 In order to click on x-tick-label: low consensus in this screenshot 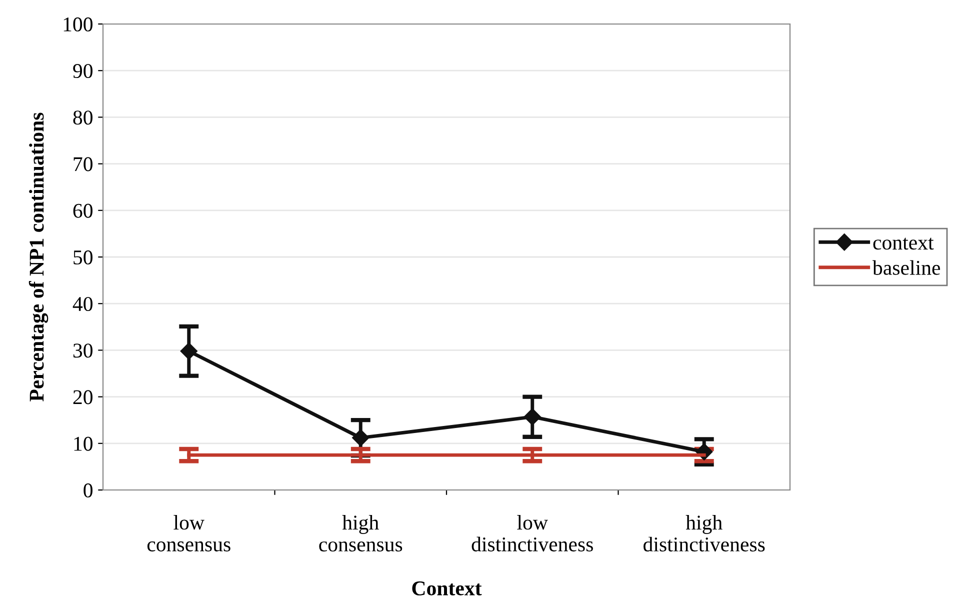, I will do `click(188, 533)`.